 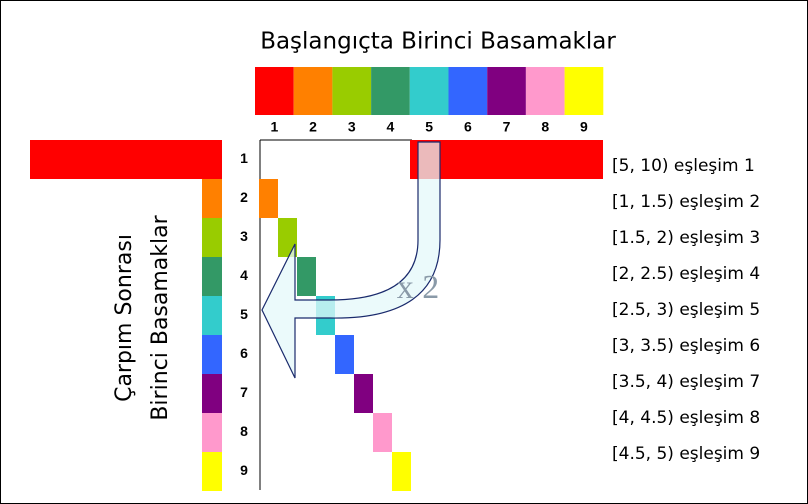 I want to click on row-number: 7, so click(x=244, y=392).